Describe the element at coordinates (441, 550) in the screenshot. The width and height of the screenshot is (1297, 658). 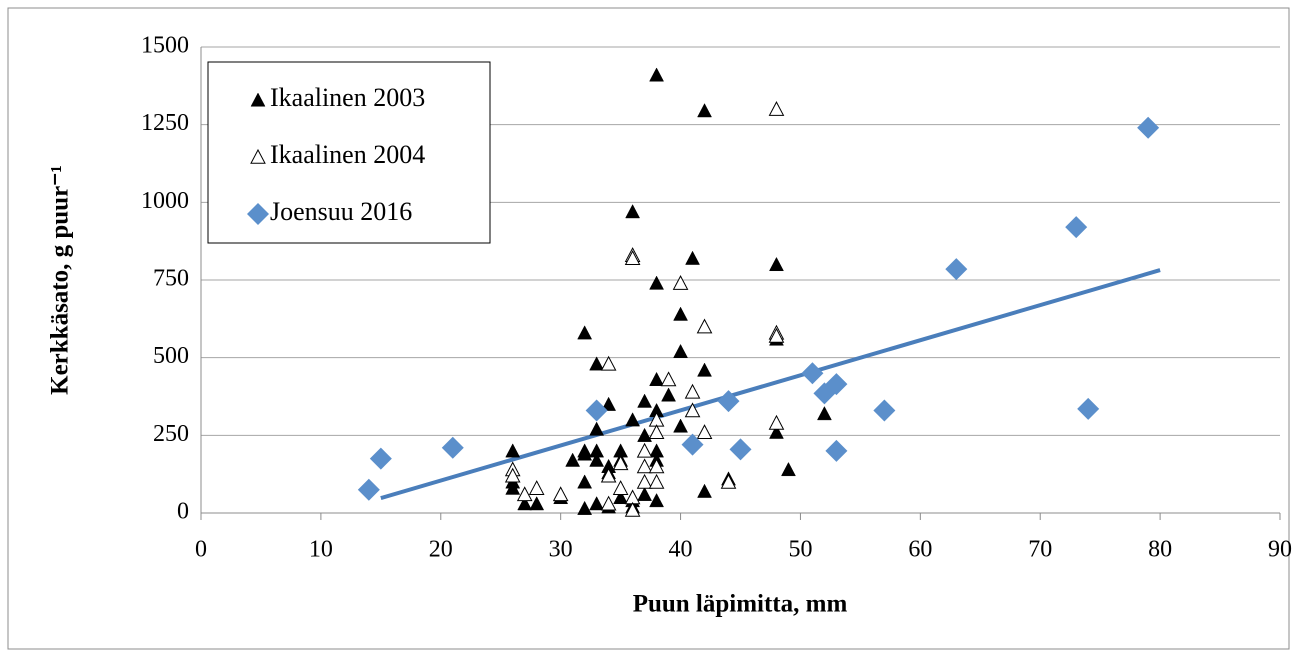
I see `x-tick-label: 20` at that location.